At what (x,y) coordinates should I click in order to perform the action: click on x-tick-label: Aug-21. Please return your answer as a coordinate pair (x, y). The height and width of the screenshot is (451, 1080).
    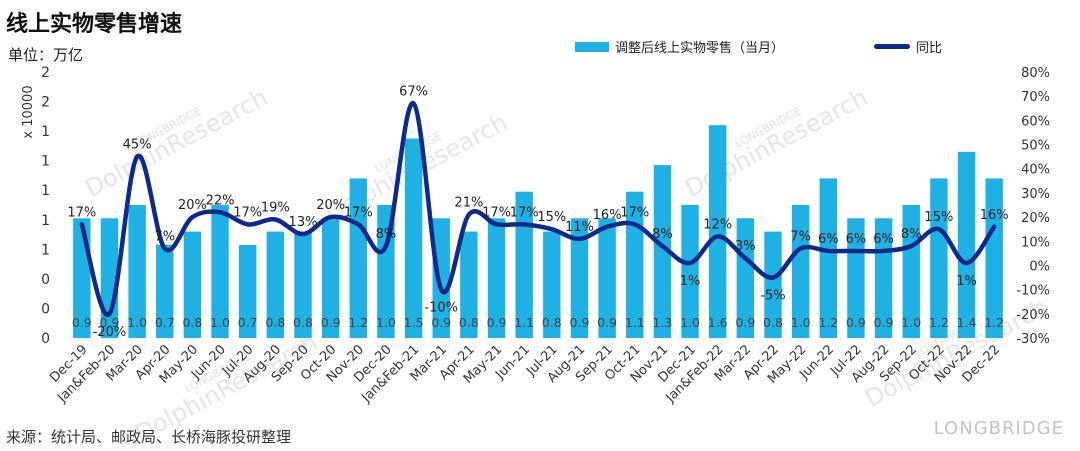
    Looking at the image, I should click on (567, 364).